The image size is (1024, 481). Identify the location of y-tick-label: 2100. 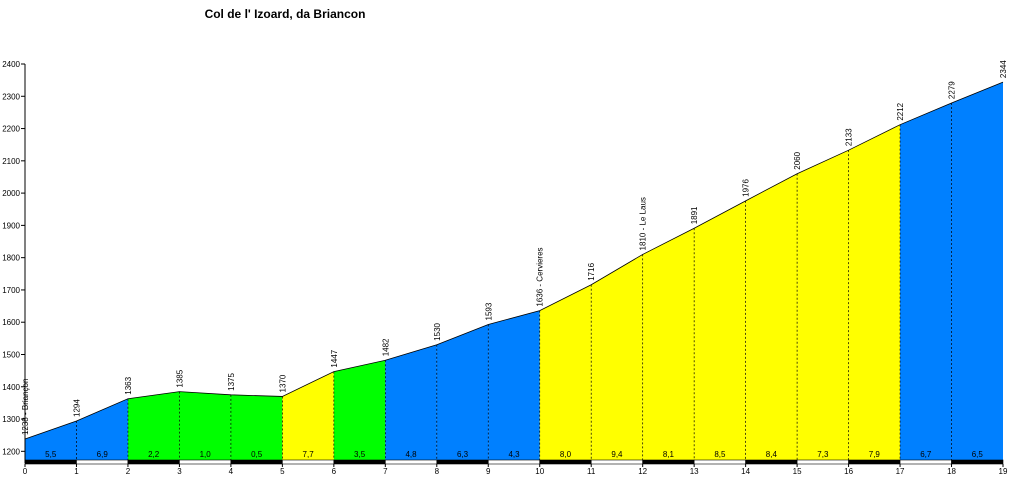
(11, 161).